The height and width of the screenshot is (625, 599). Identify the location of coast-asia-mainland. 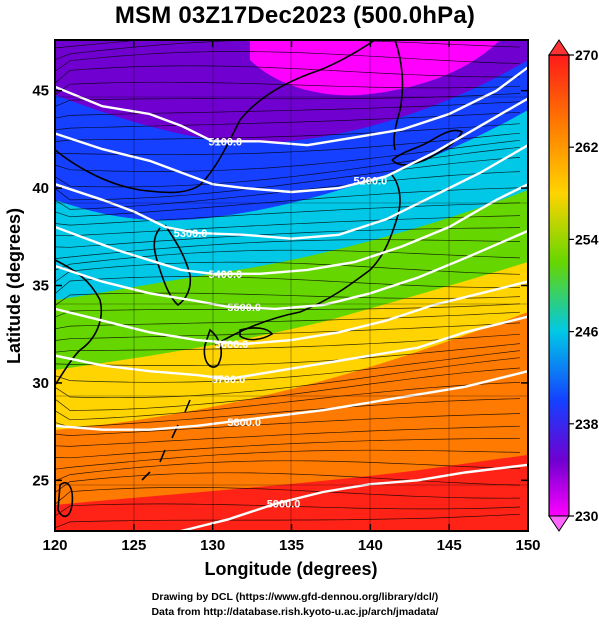
(215, 117).